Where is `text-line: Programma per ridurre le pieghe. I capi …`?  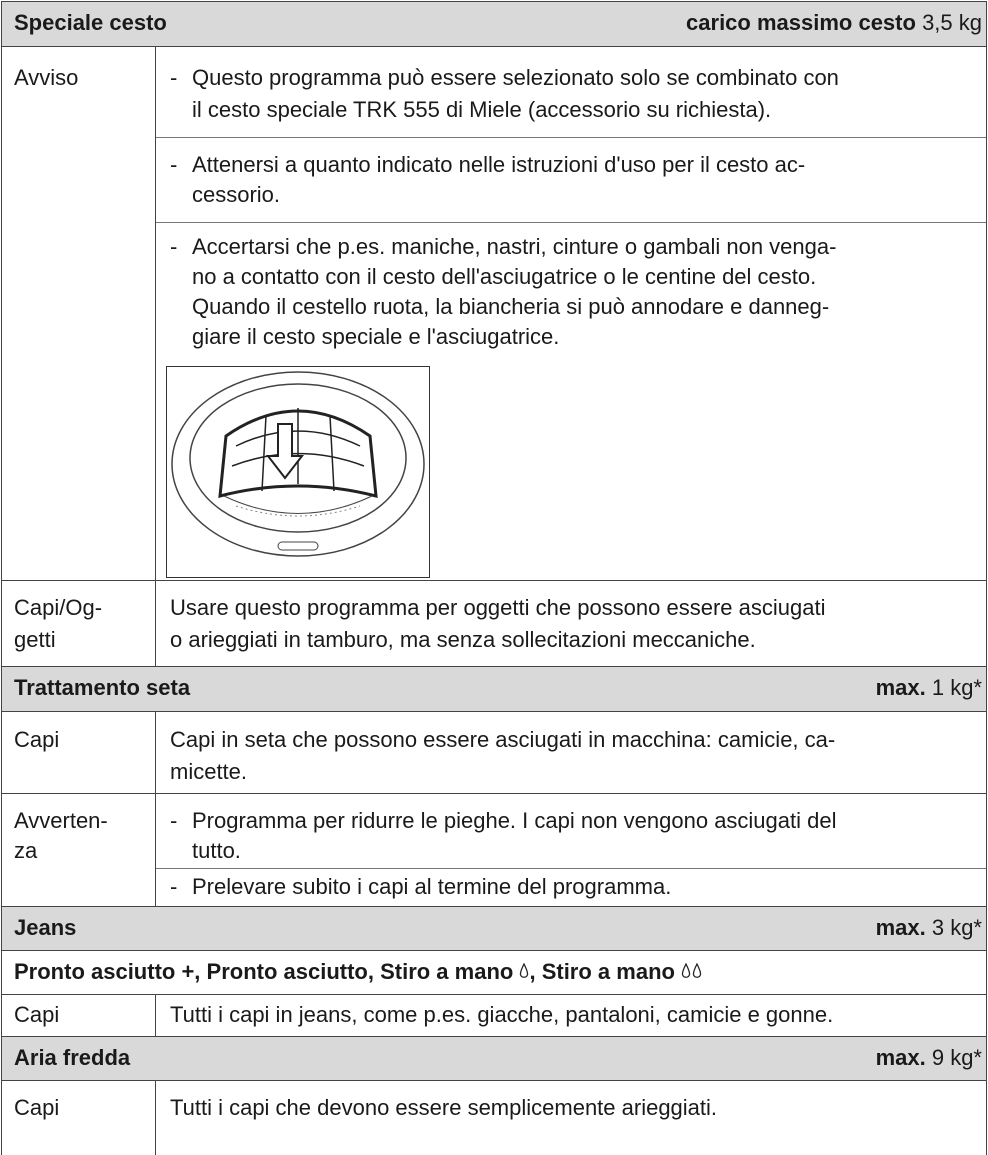 text-line: Programma per ridurre le pieghe. I capi … is located at coordinates (514, 820).